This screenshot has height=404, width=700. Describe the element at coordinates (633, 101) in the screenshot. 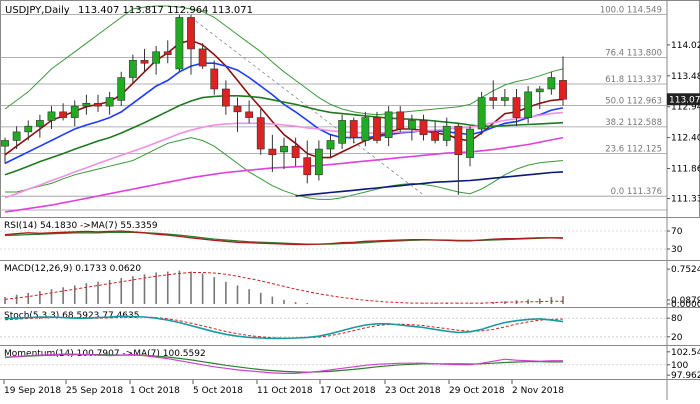

I see `fib-level-label: 50.0 112.963` at that location.